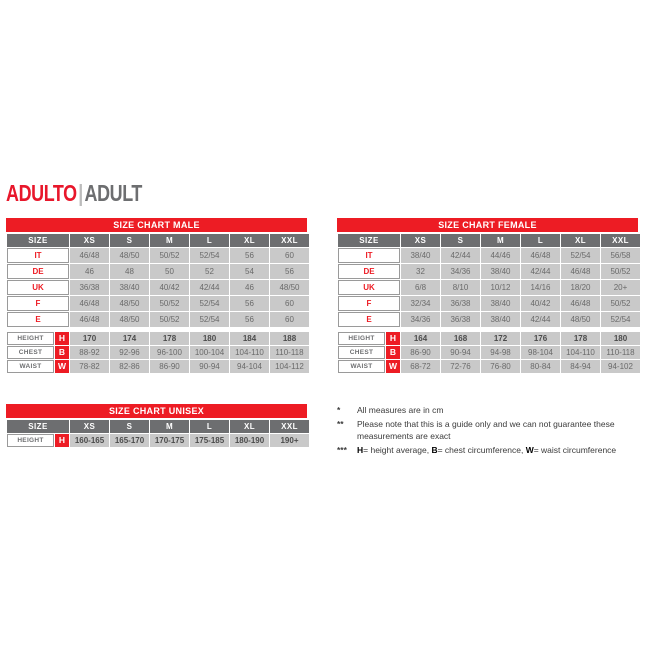 The width and height of the screenshot is (645, 645). I want to click on cell-value: 32/34, so click(420, 303).